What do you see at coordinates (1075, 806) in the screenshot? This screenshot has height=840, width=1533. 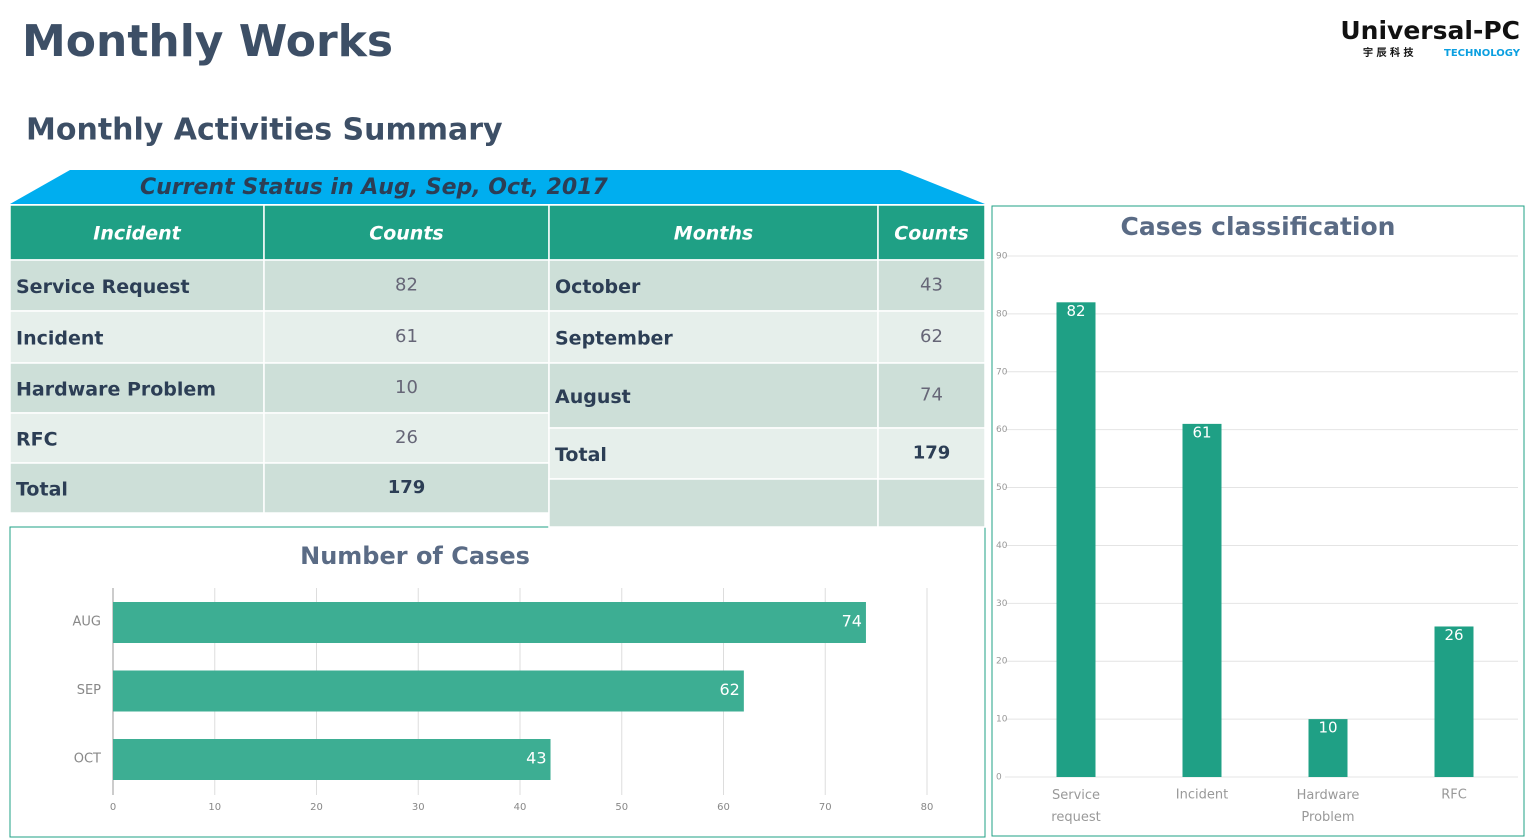 I see `category-label: Service request` at bounding box center [1075, 806].